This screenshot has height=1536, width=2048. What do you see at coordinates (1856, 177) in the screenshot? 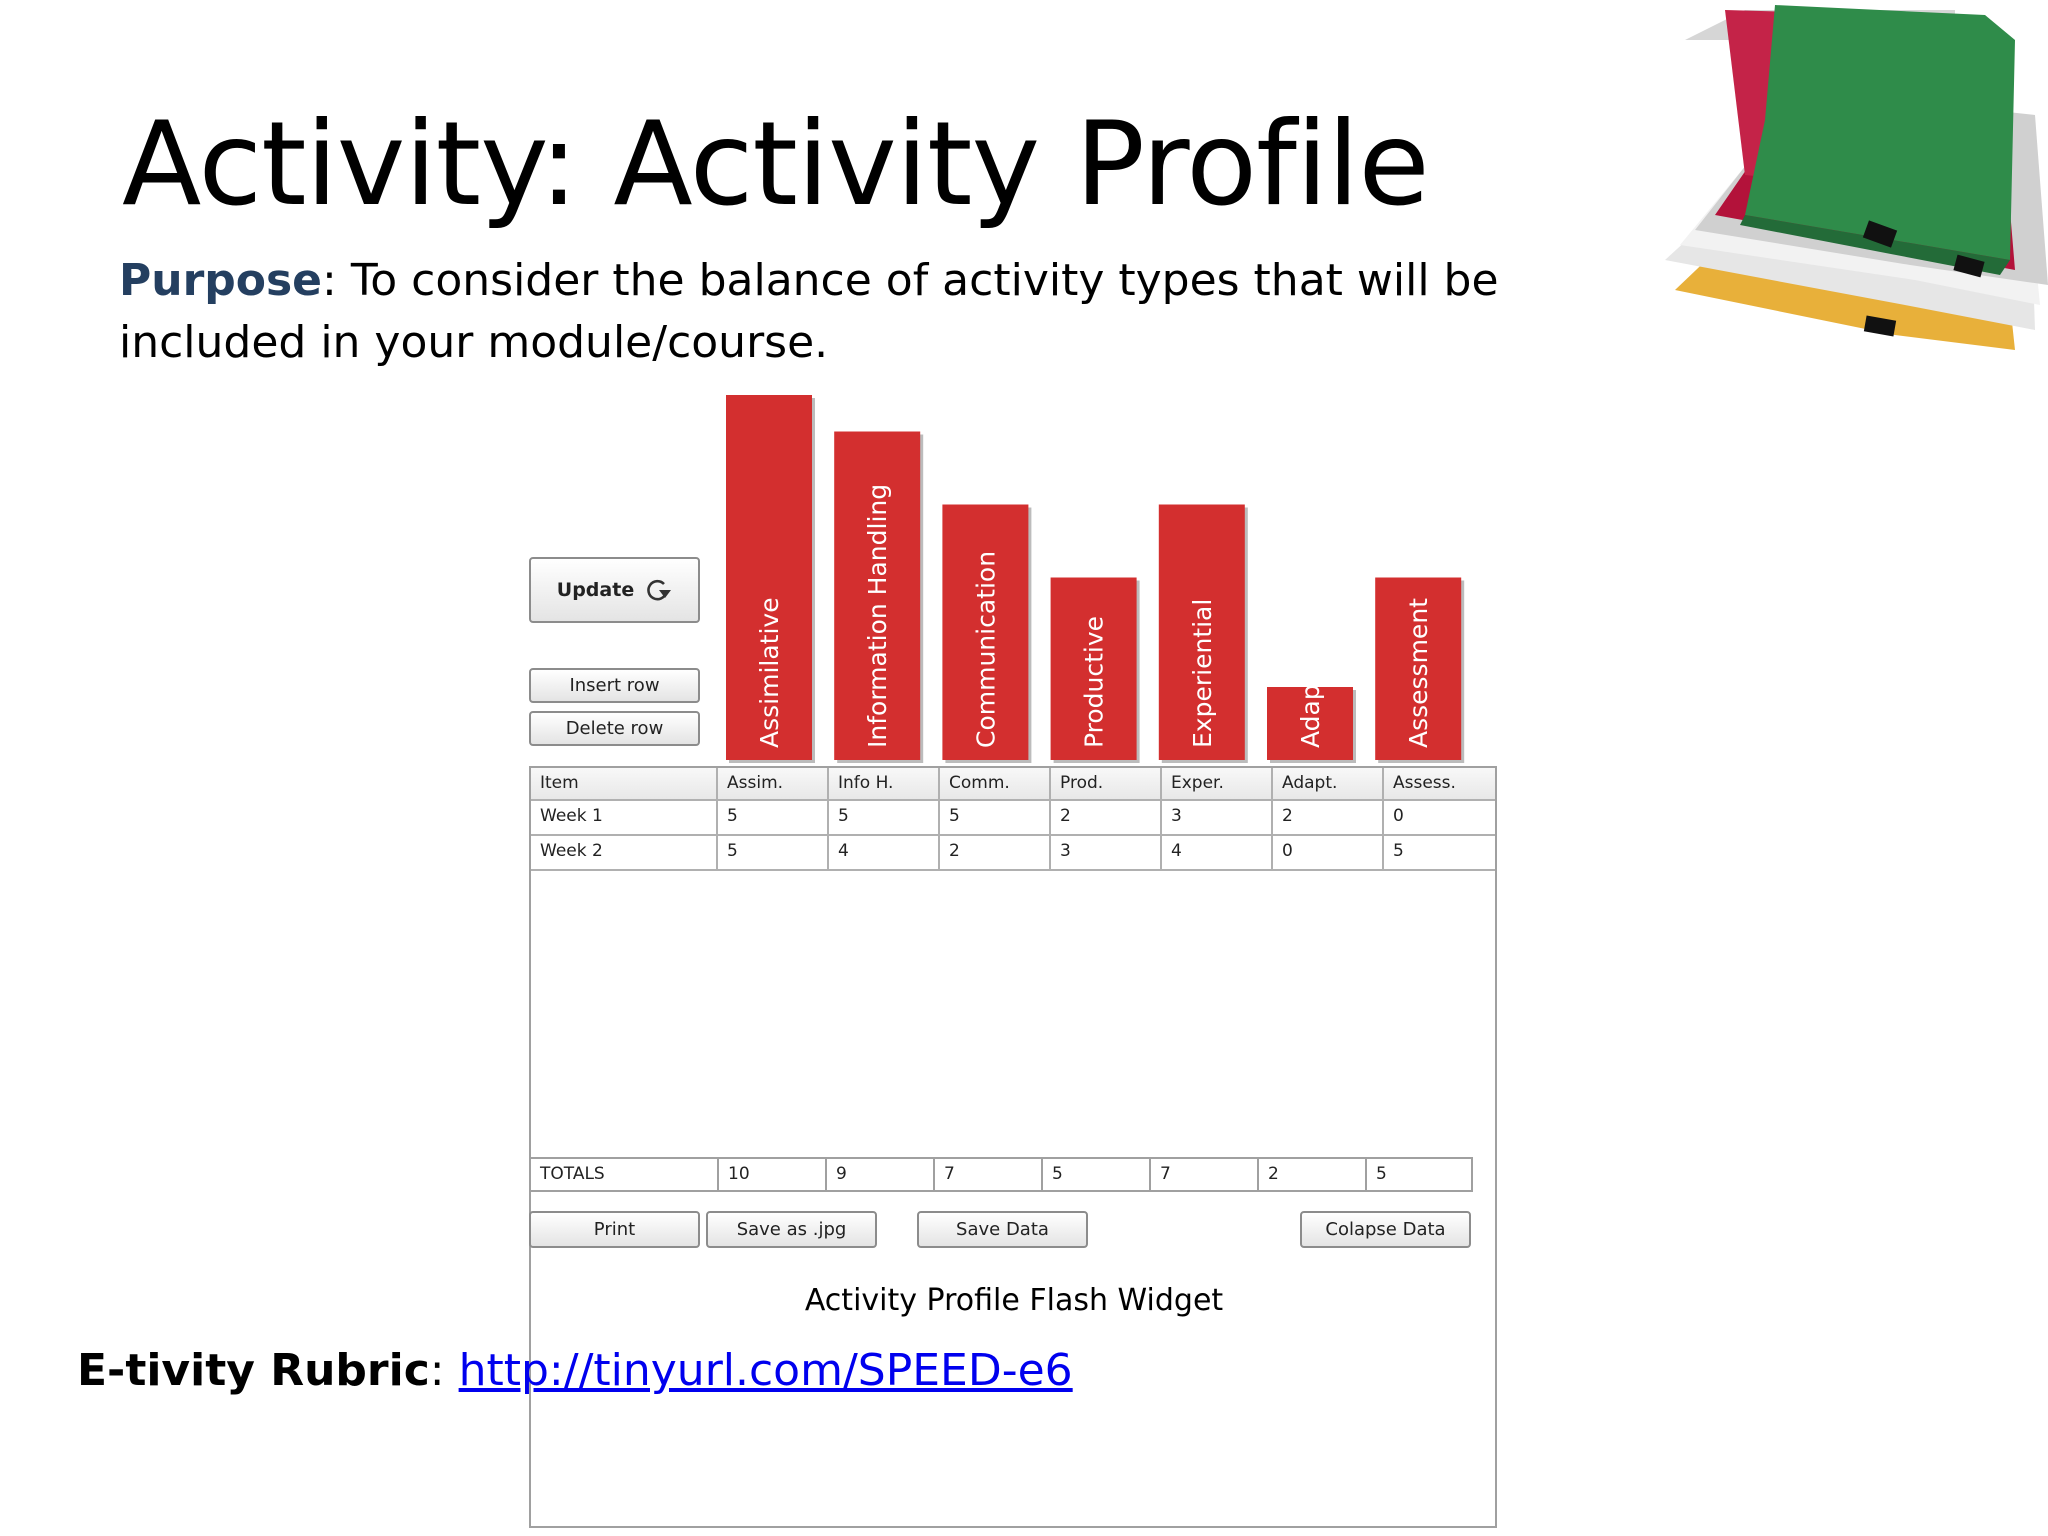
I see `folders-image` at bounding box center [1856, 177].